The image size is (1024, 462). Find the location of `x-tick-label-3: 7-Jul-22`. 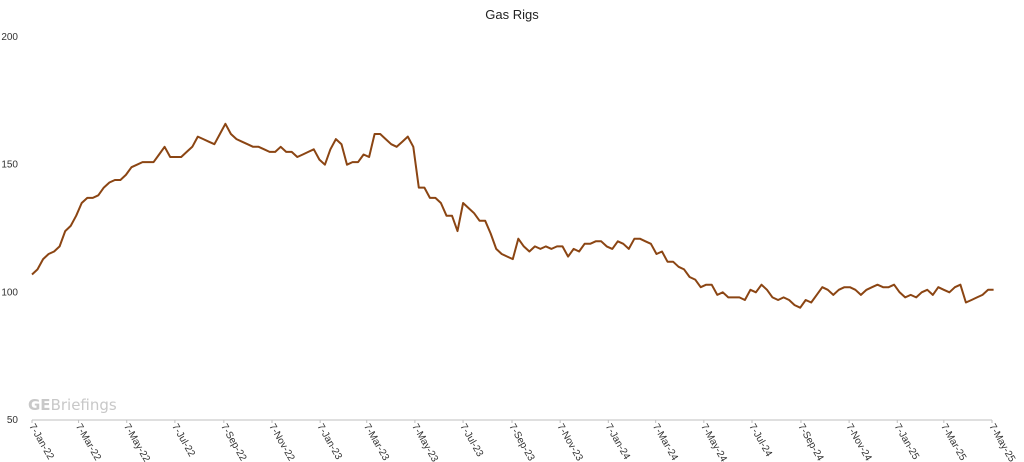

x-tick-label-3: 7-Jul-22 is located at coordinates (183, 440).